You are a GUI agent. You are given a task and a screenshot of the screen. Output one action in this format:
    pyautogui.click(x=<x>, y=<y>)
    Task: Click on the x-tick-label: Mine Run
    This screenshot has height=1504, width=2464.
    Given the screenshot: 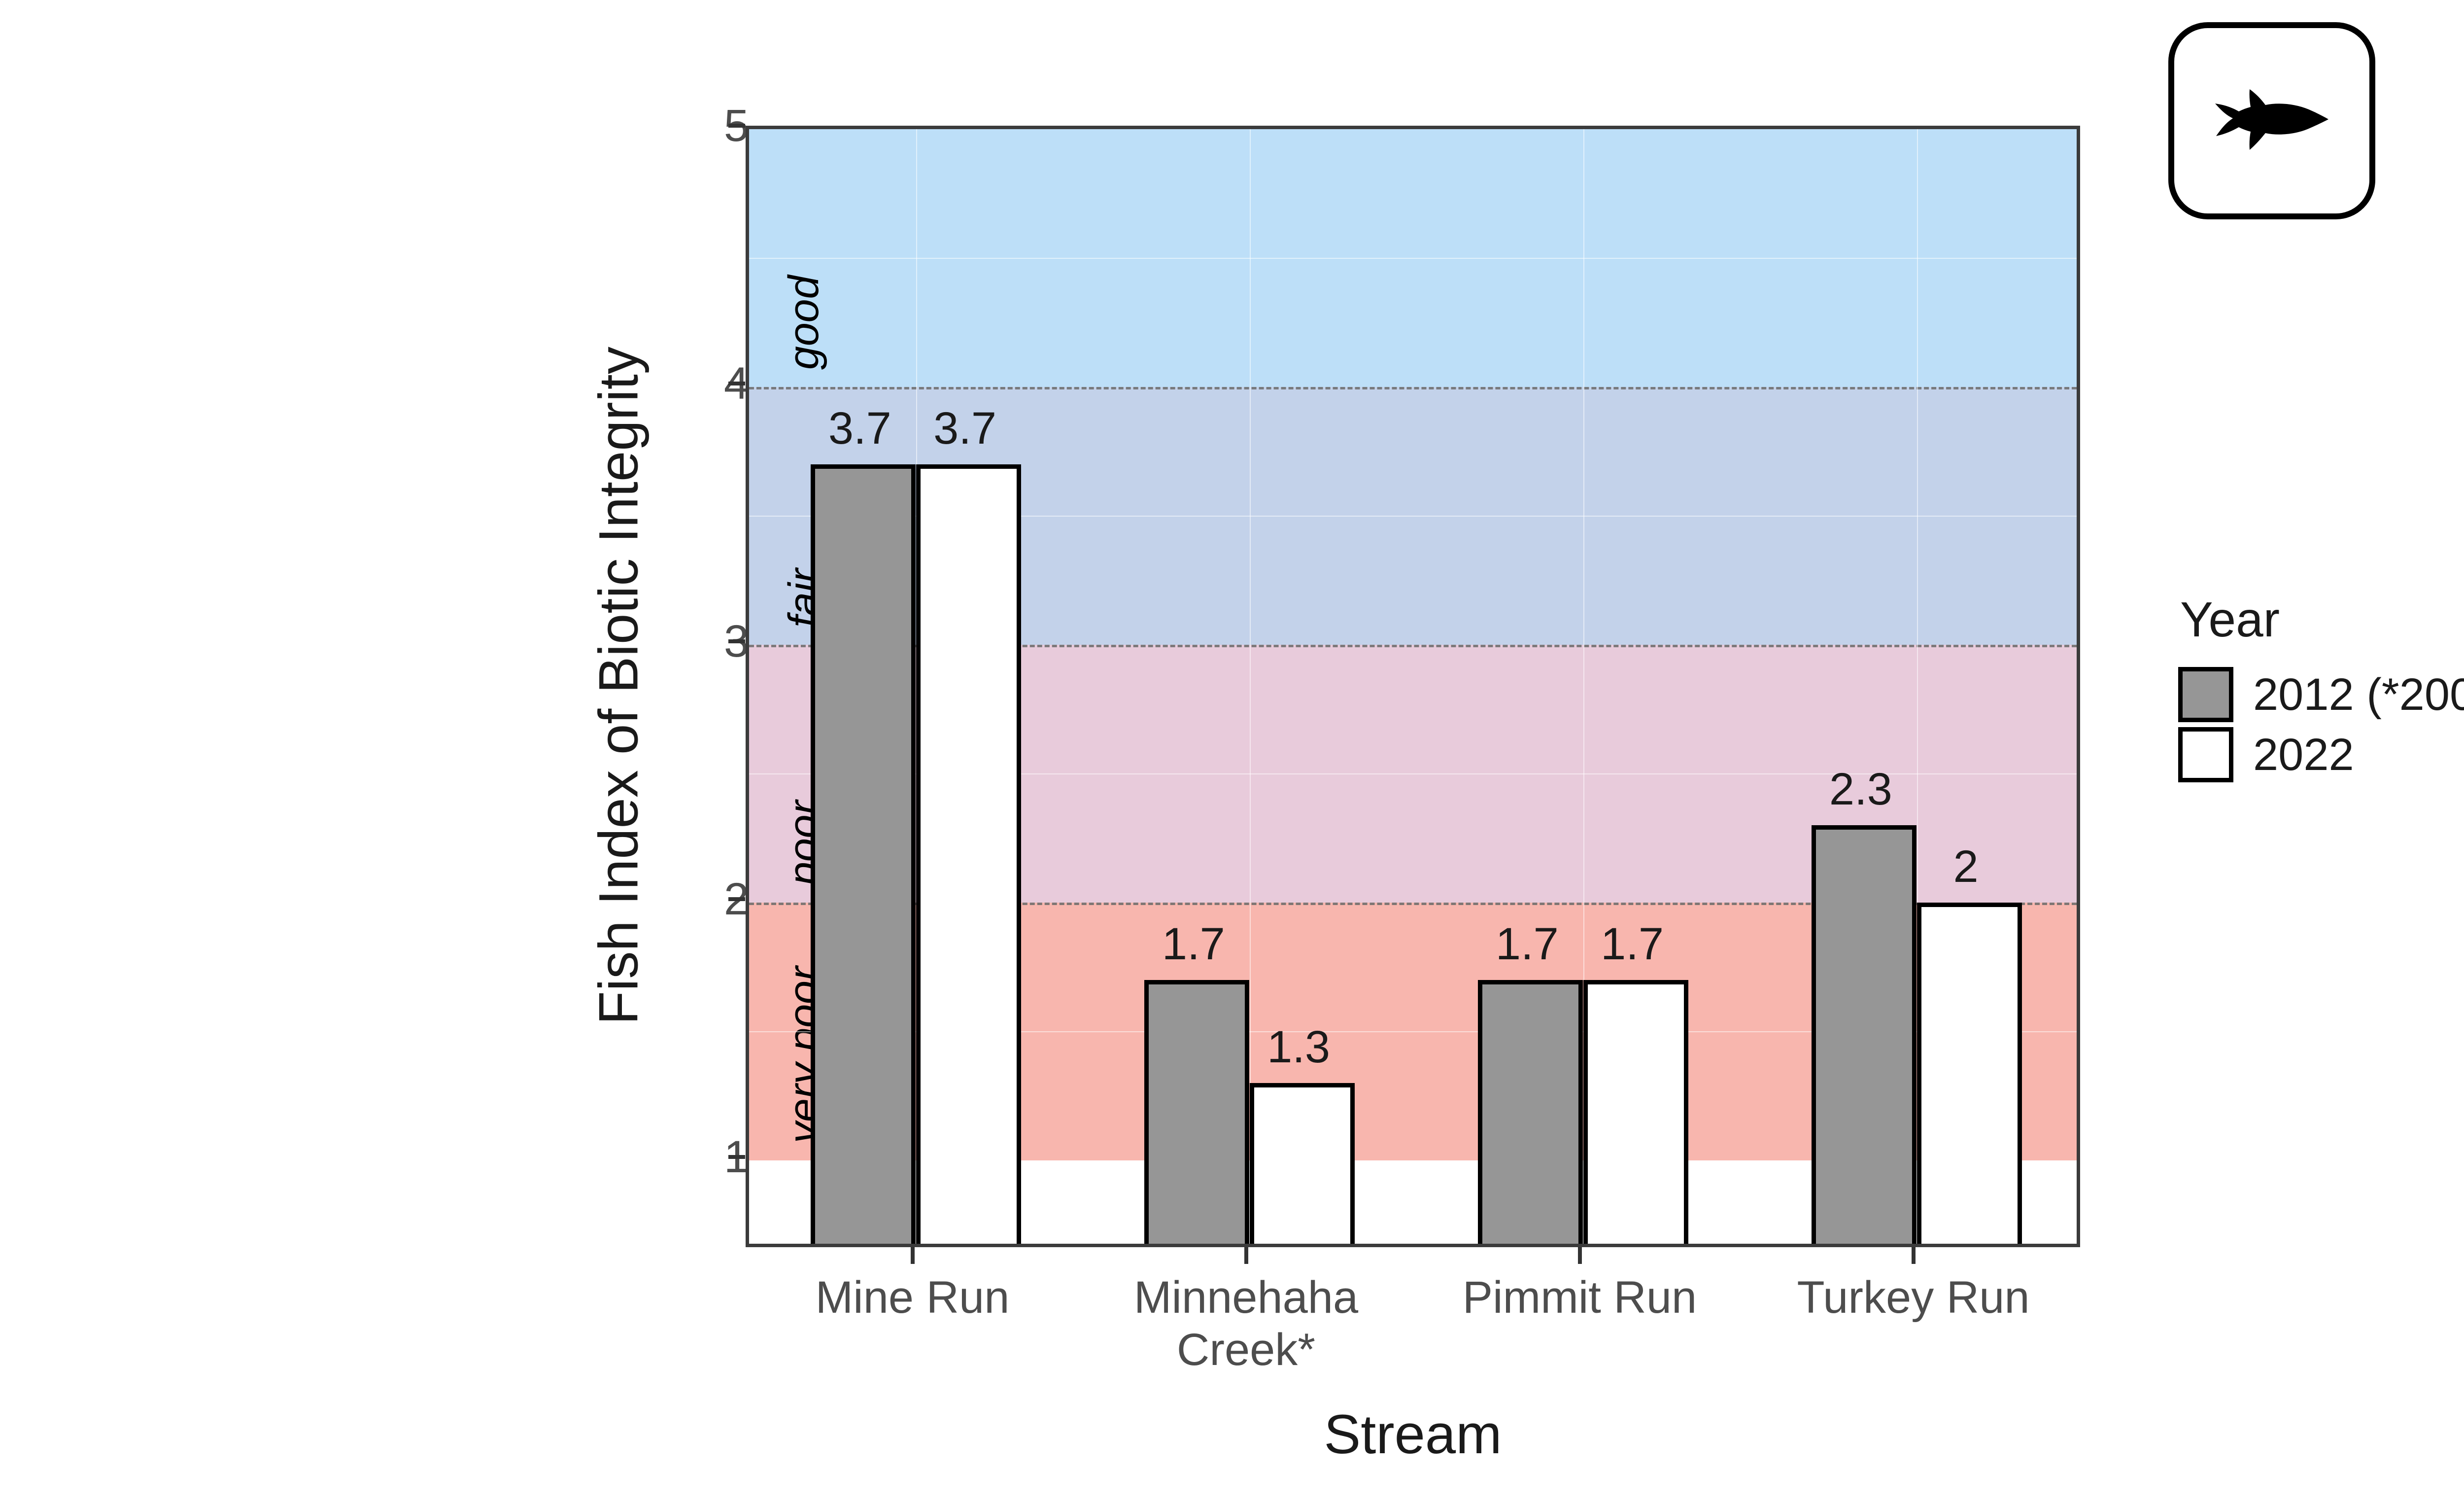 What is the action you would take?
    pyautogui.click(x=912, y=1297)
    